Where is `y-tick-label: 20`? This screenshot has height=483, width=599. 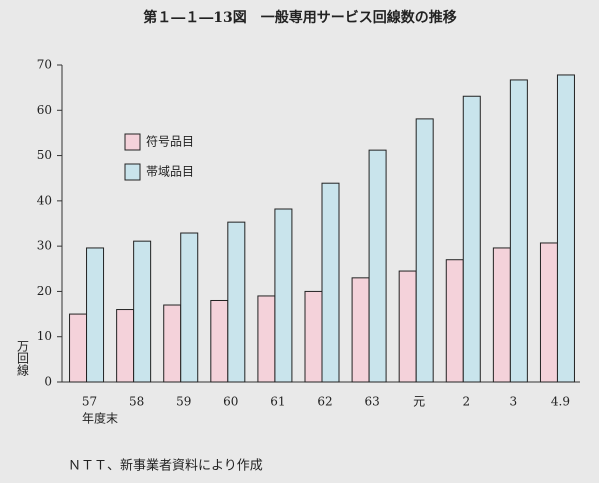
y-tick-label: 20 is located at coordinates (44, 291).